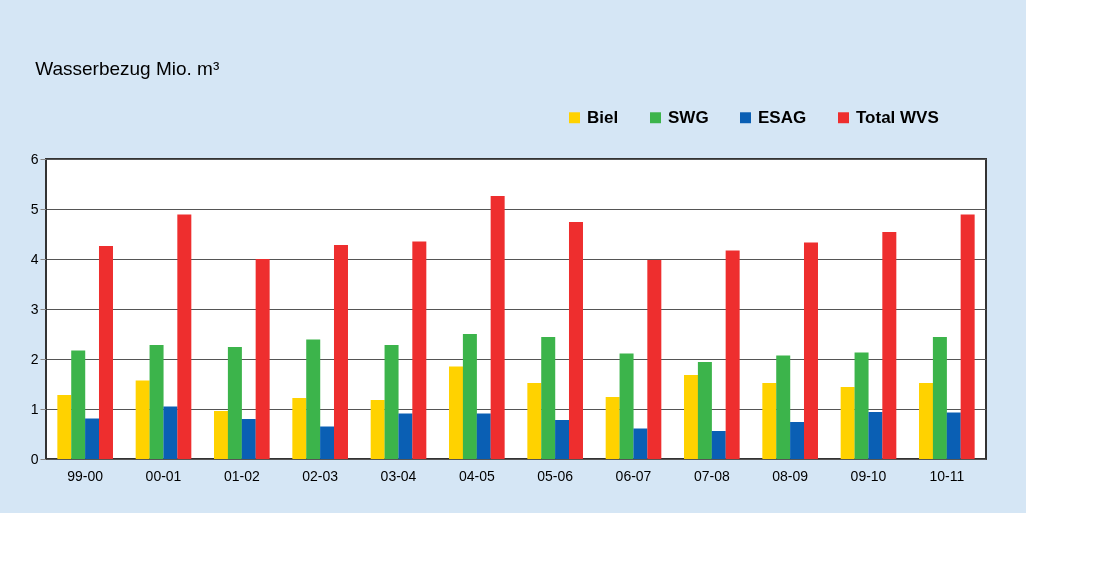 The image size is (1096, 586). I want to click on x-tick-label: 09-10, so click(868, 475).